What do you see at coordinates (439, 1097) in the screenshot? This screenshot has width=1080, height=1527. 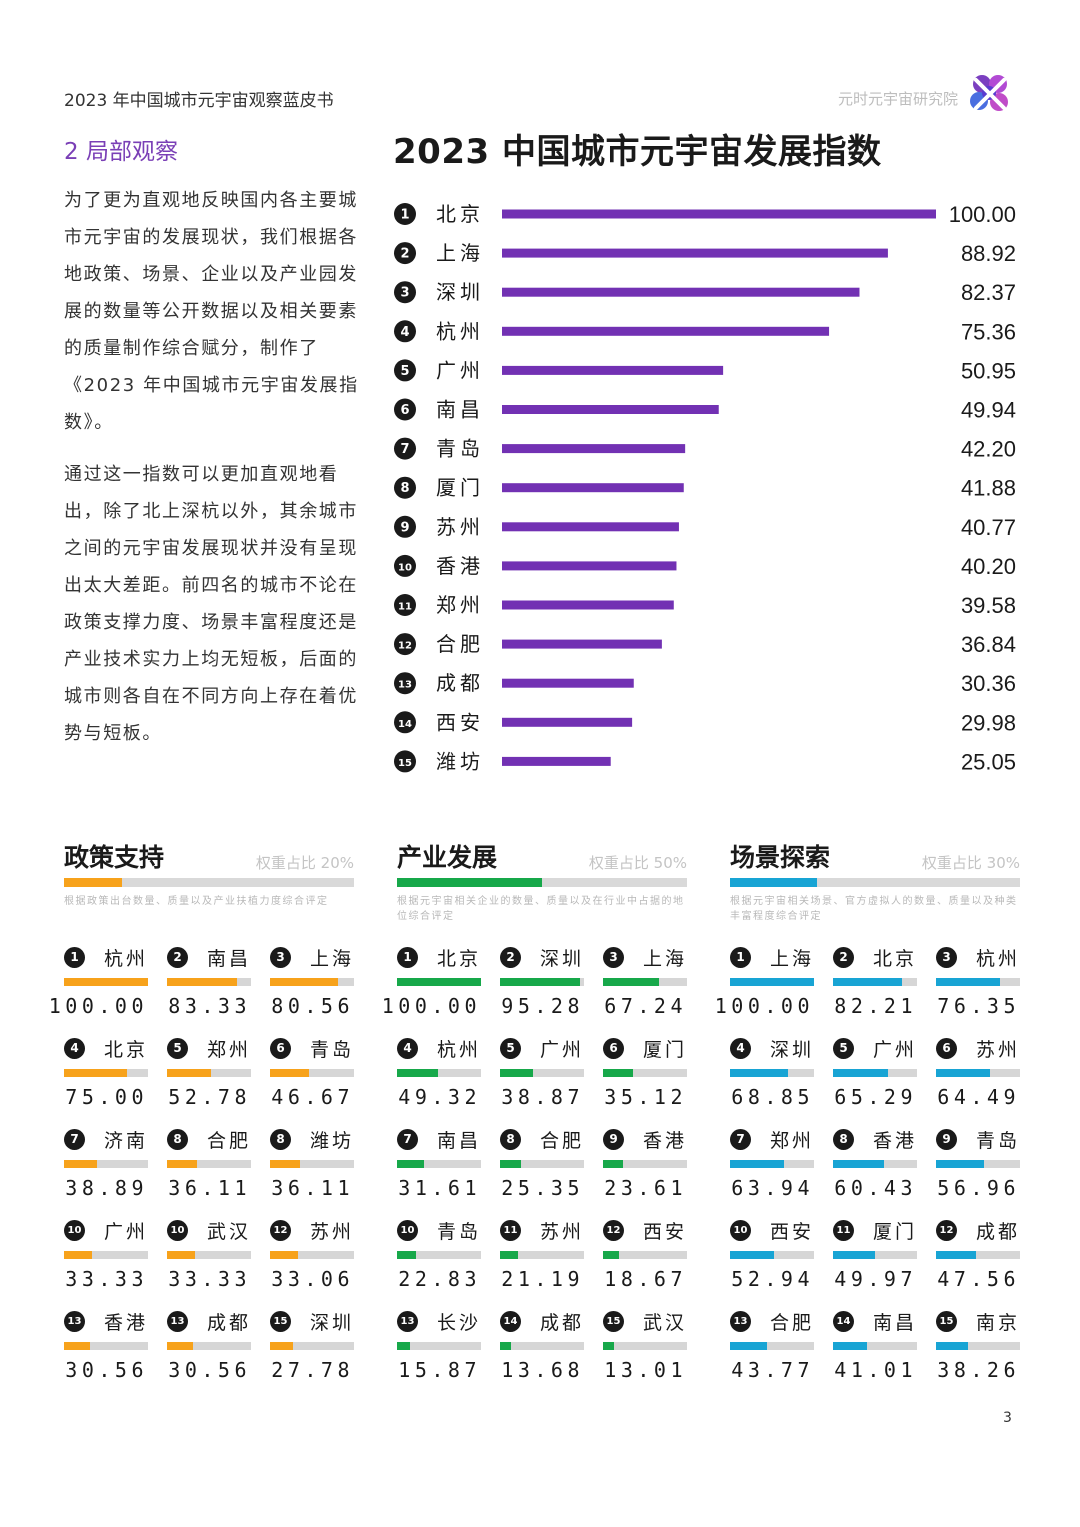 I see `score-value: 49.32` at bounding box center [439, 1097].